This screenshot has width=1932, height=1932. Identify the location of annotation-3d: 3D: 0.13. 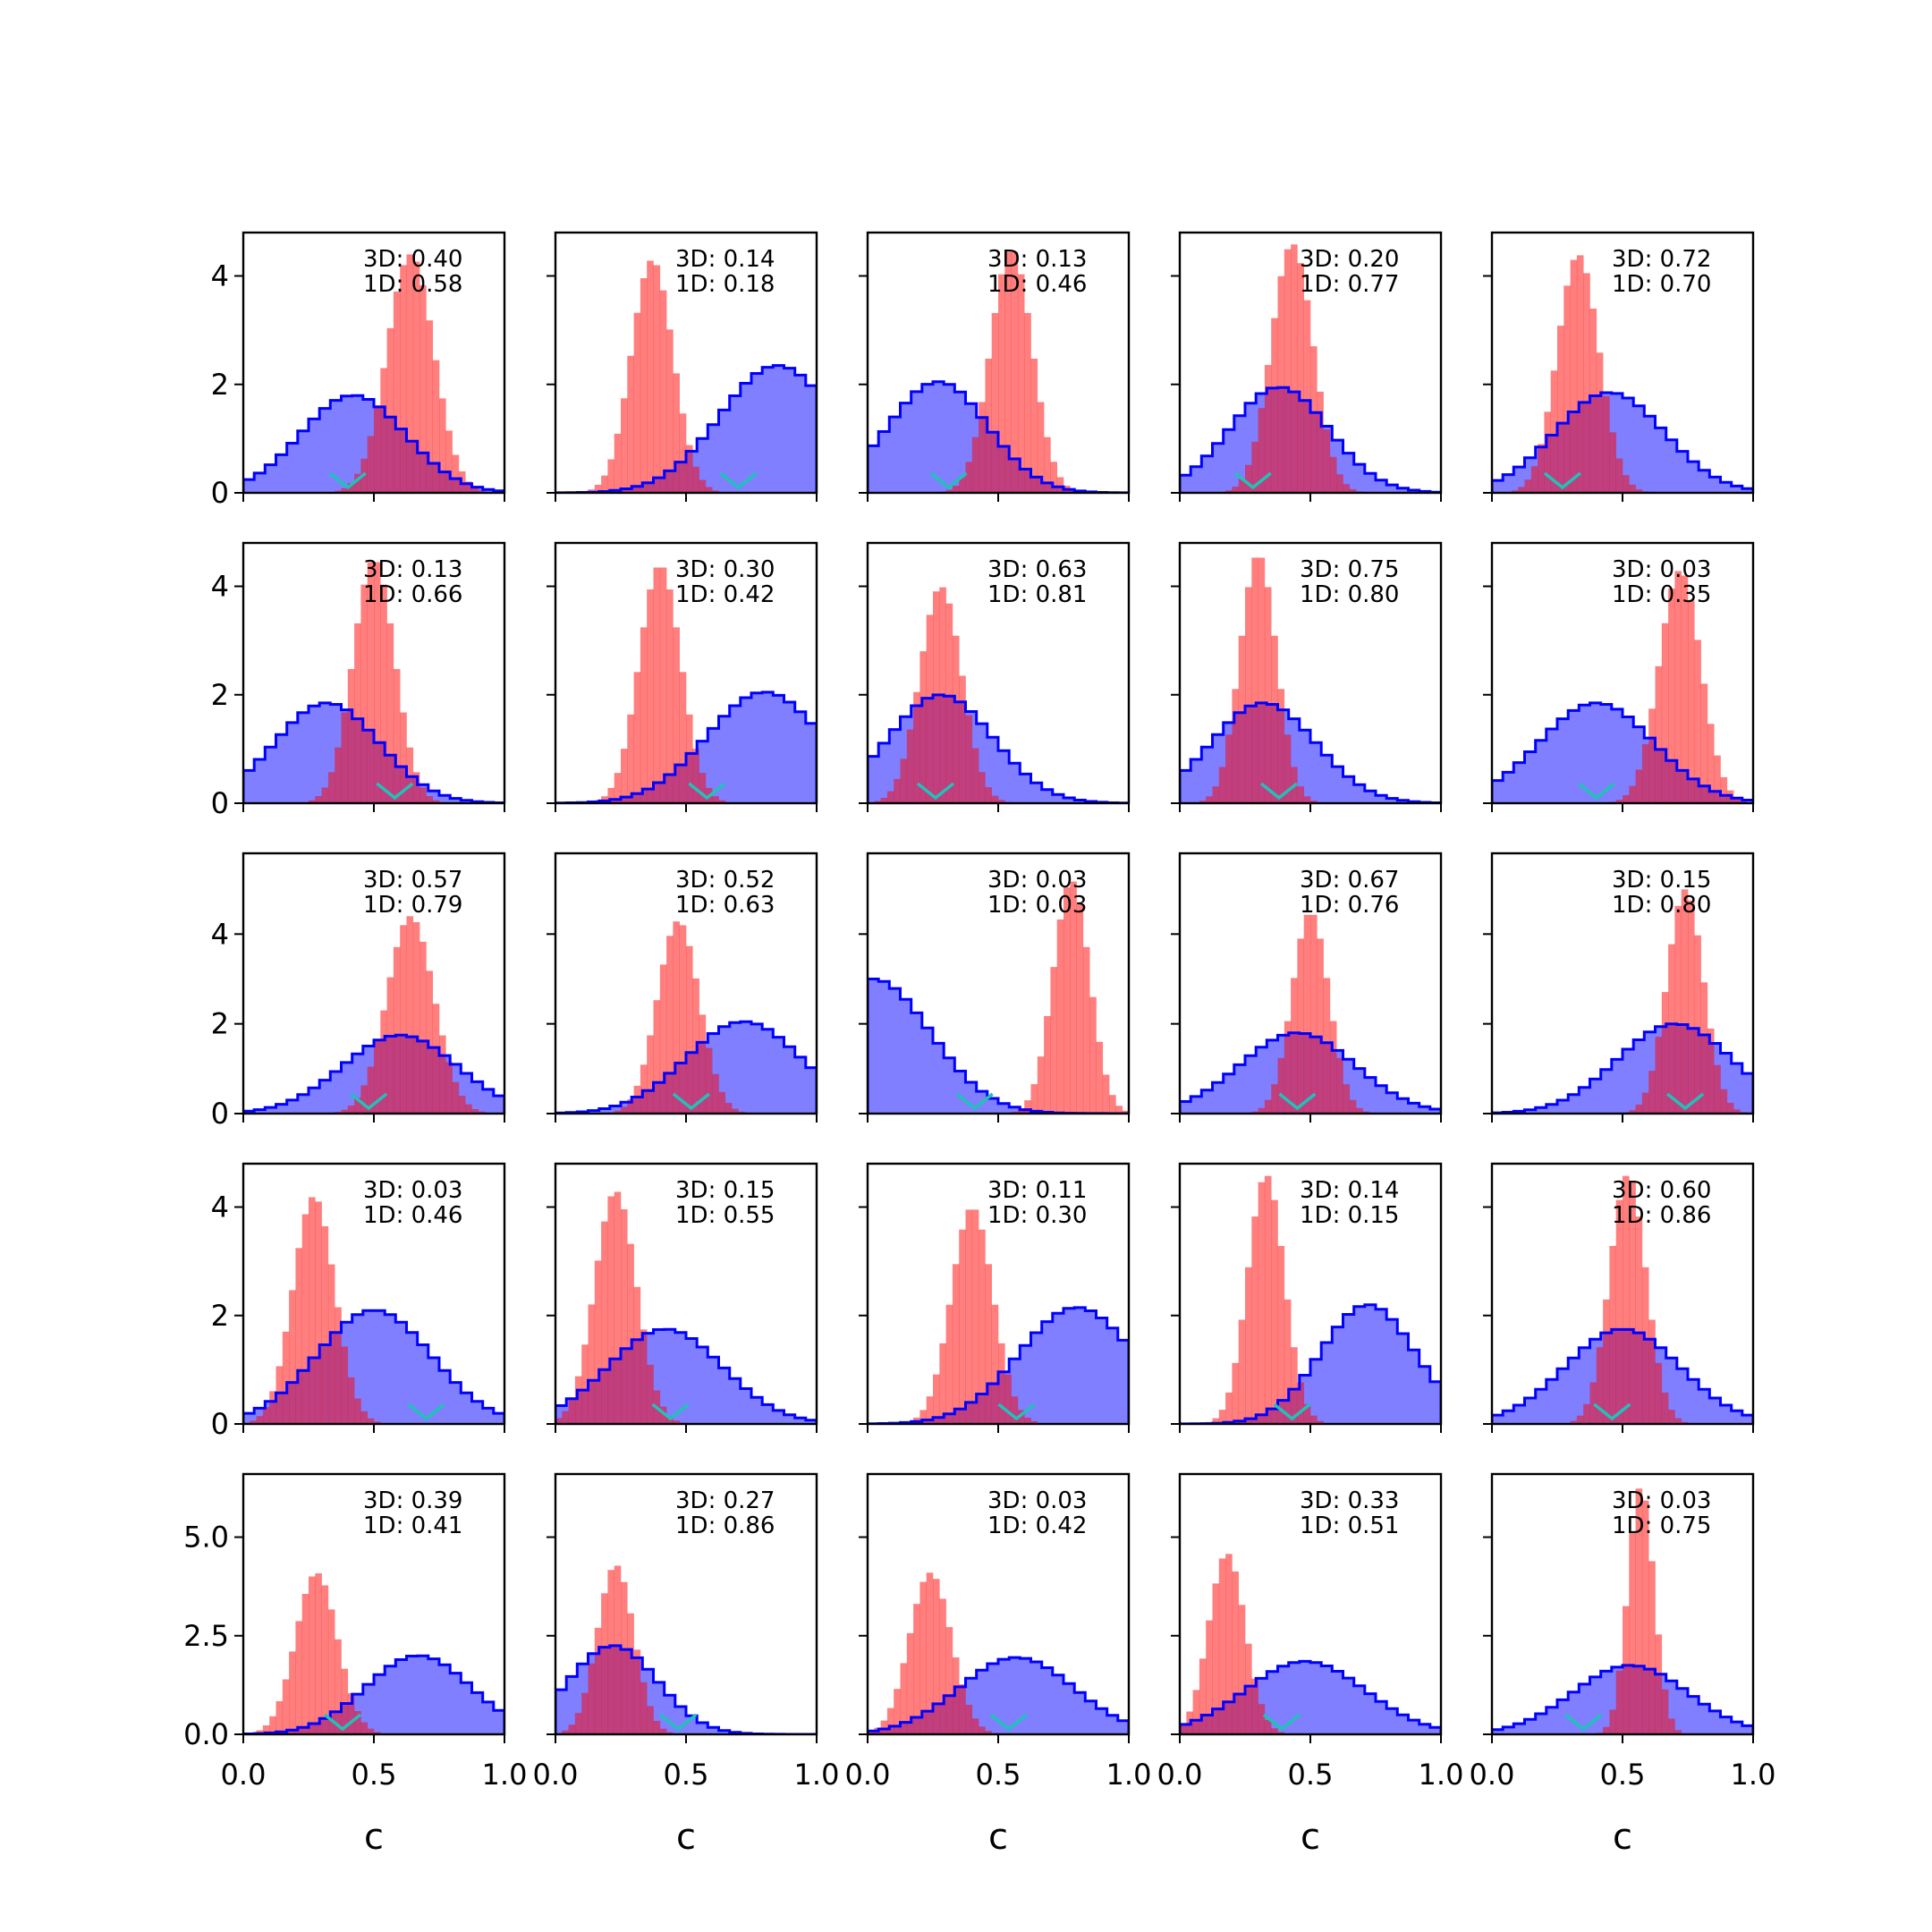
(412, 569).